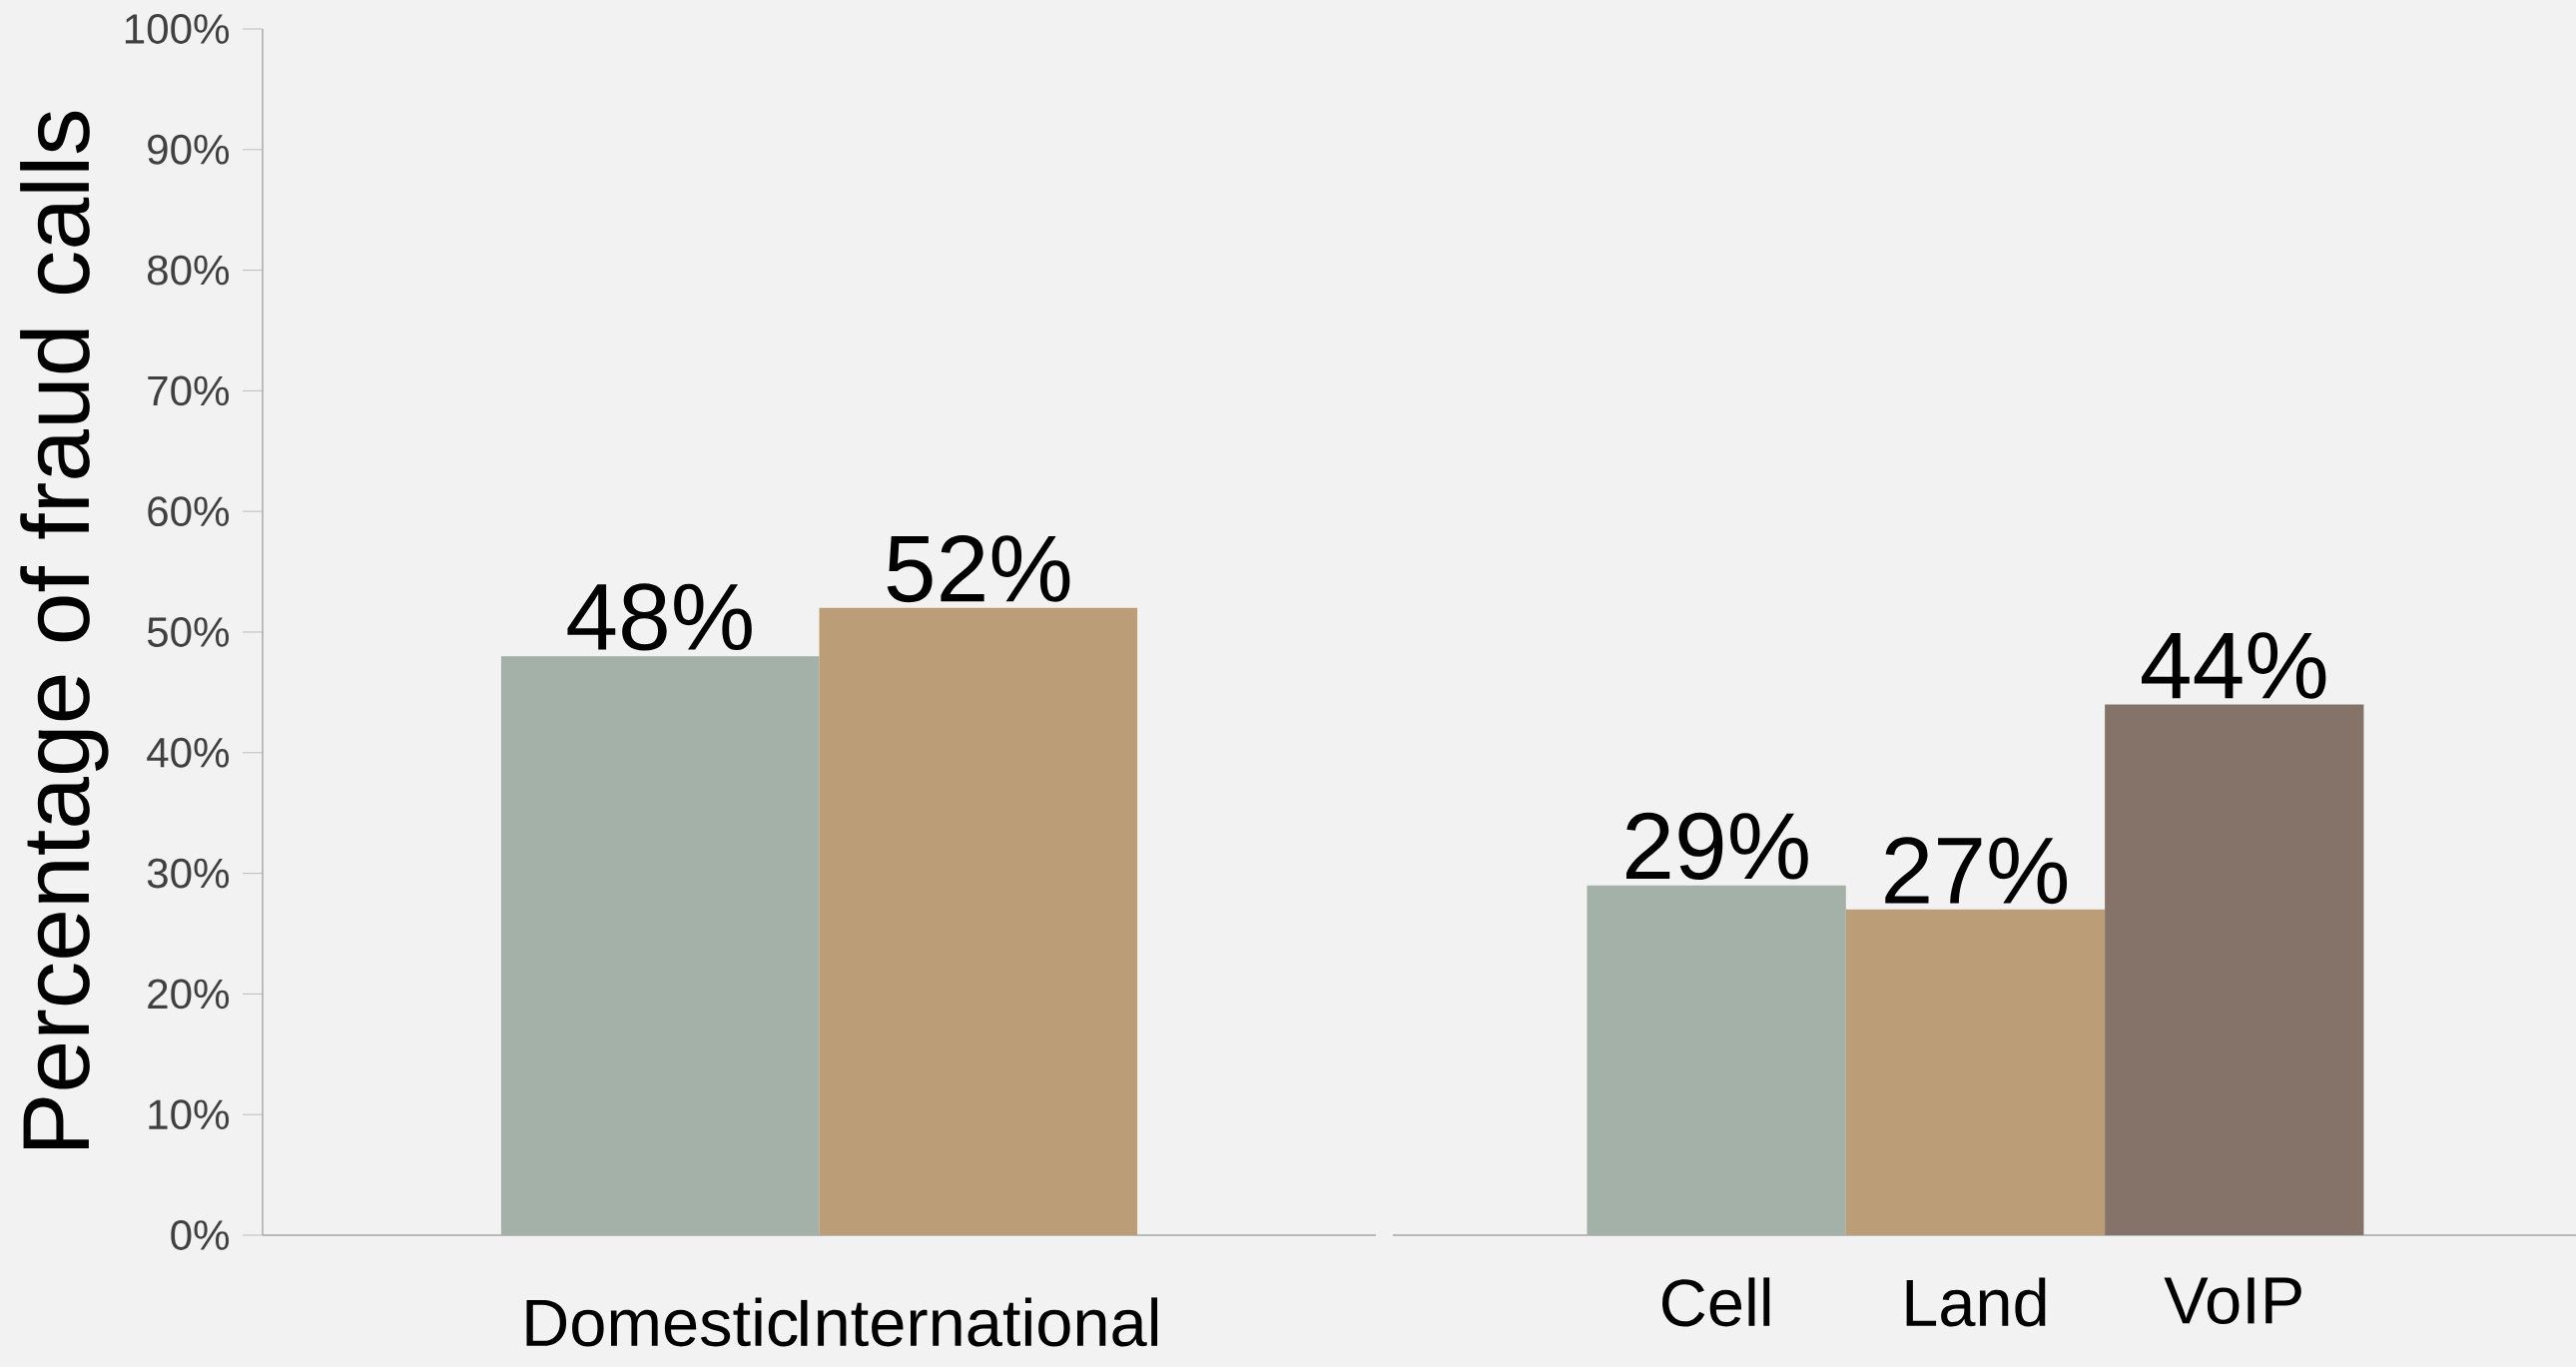 Image resolution: width=2576 pixels, height=1367 pixels. I want to click on y-axis-title: Percentage of fraud calls, so click(64, 630).